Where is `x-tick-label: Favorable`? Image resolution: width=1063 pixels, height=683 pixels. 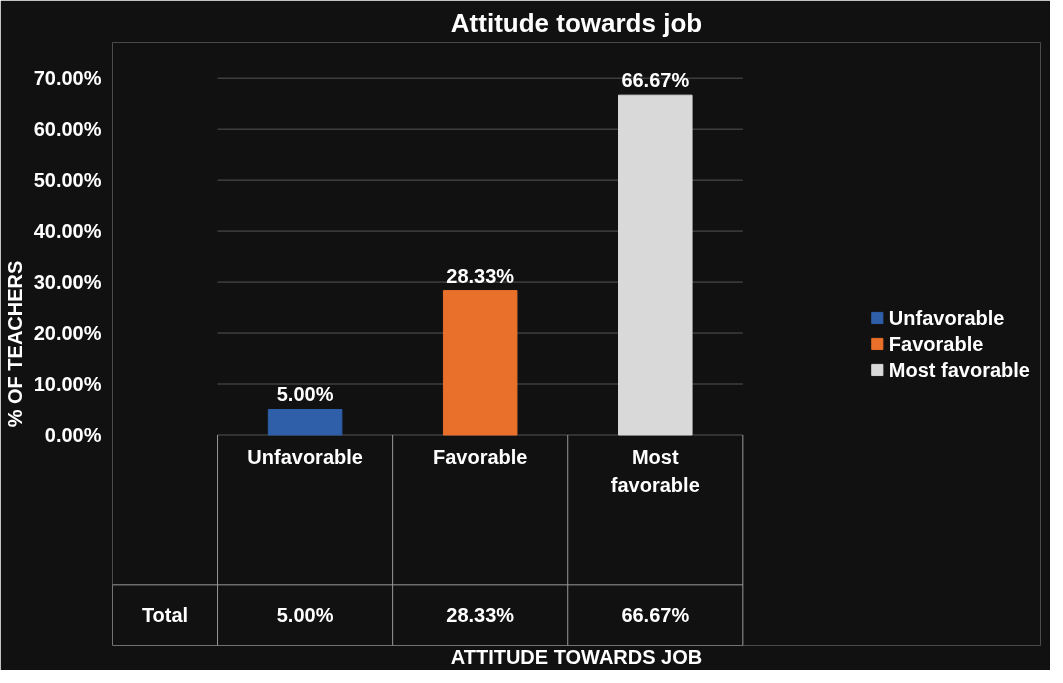 x-tick-label: Favorable is located at coordinates (480, 456).